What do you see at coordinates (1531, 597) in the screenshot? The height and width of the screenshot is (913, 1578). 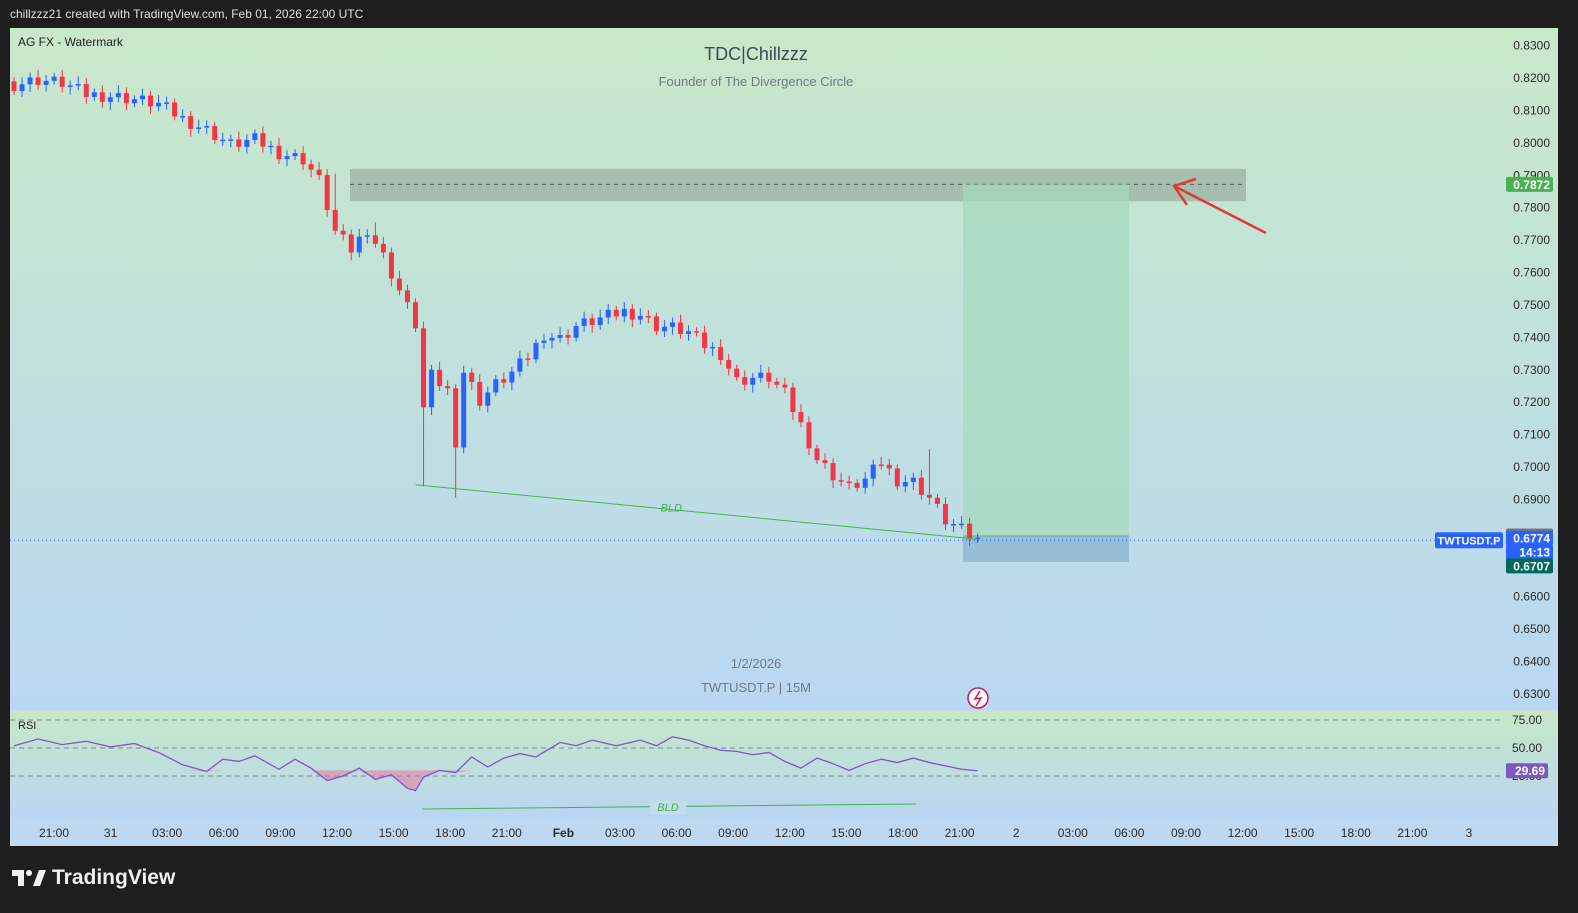 I see `price-axis-tick: 0.6600` at bounding box center [1531, 597].